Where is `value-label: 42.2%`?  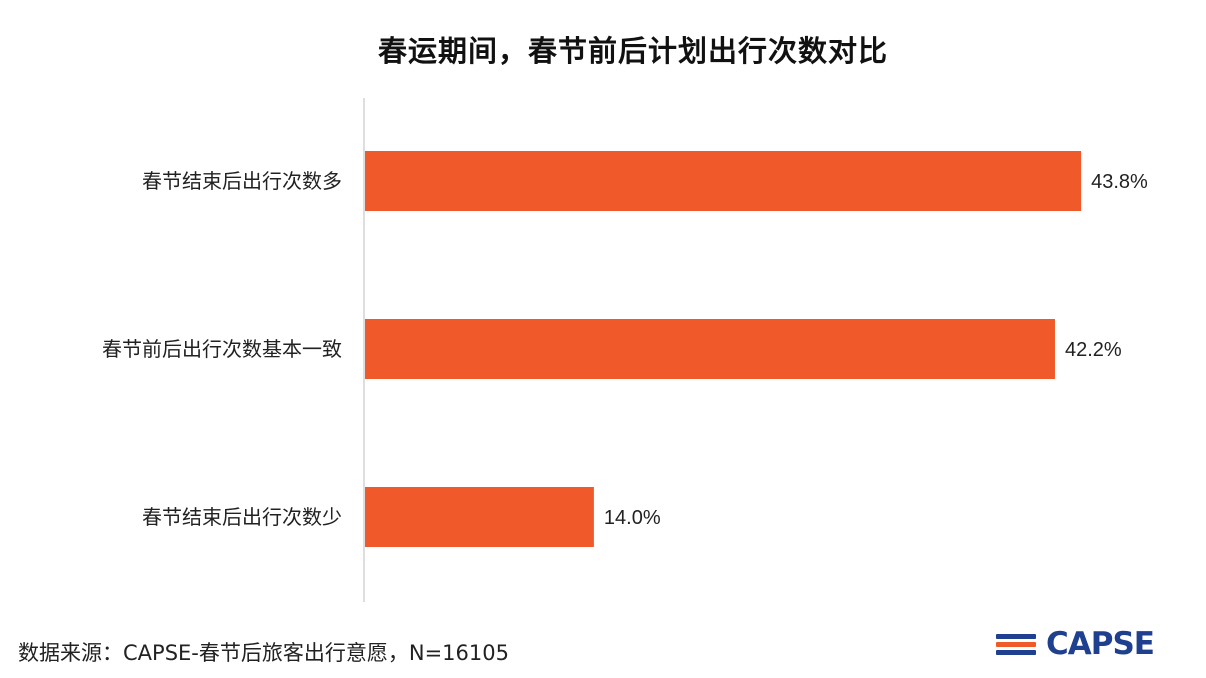
value-label: 42.2% is located at coordinates (1093, 350).